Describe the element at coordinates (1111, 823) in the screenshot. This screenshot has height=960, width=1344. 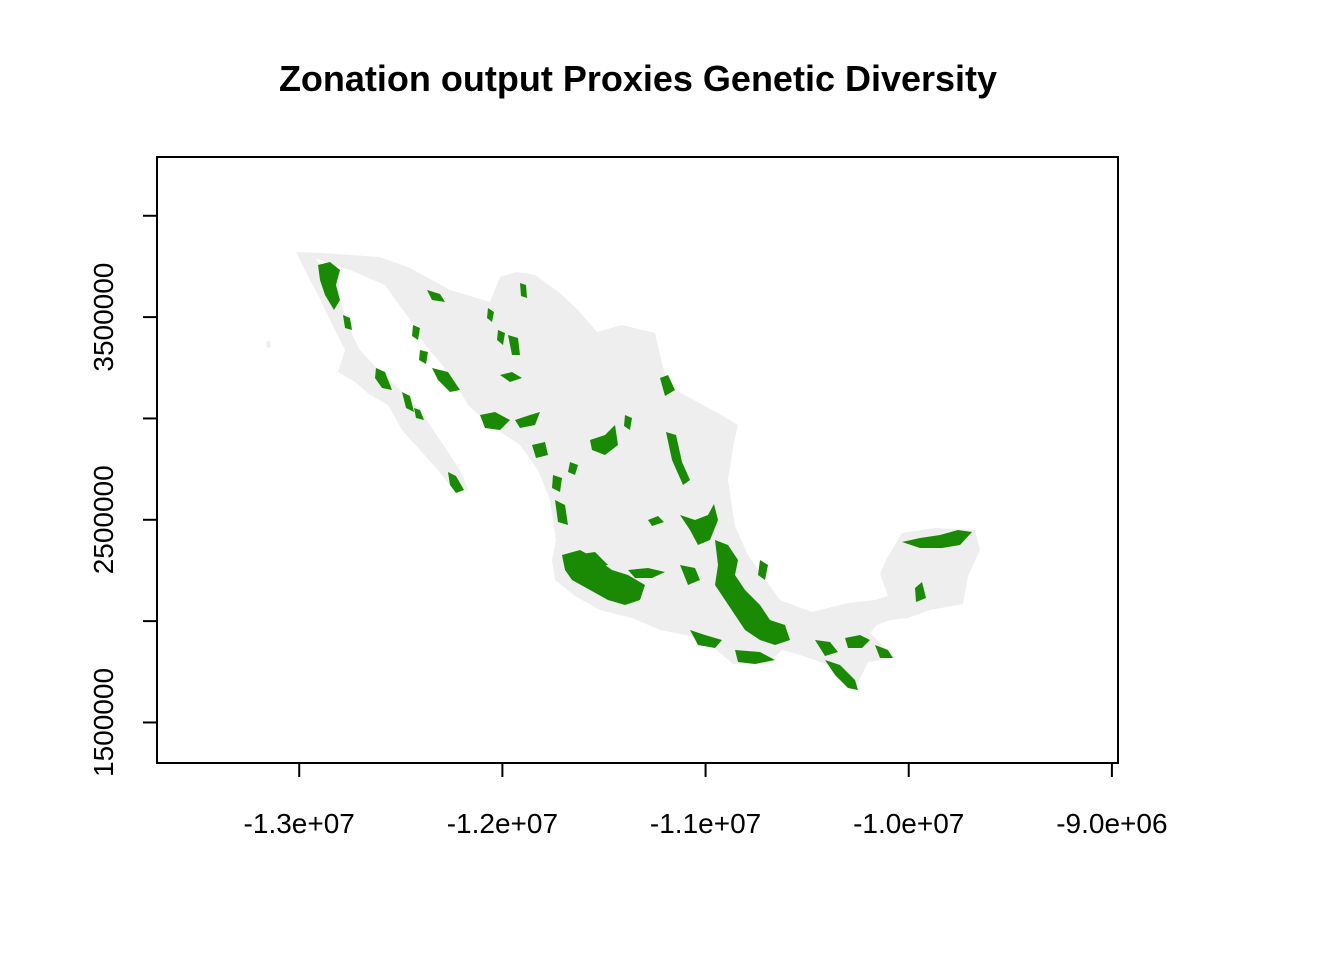
I see `x-tick-label: -9.0e+06` at that location.